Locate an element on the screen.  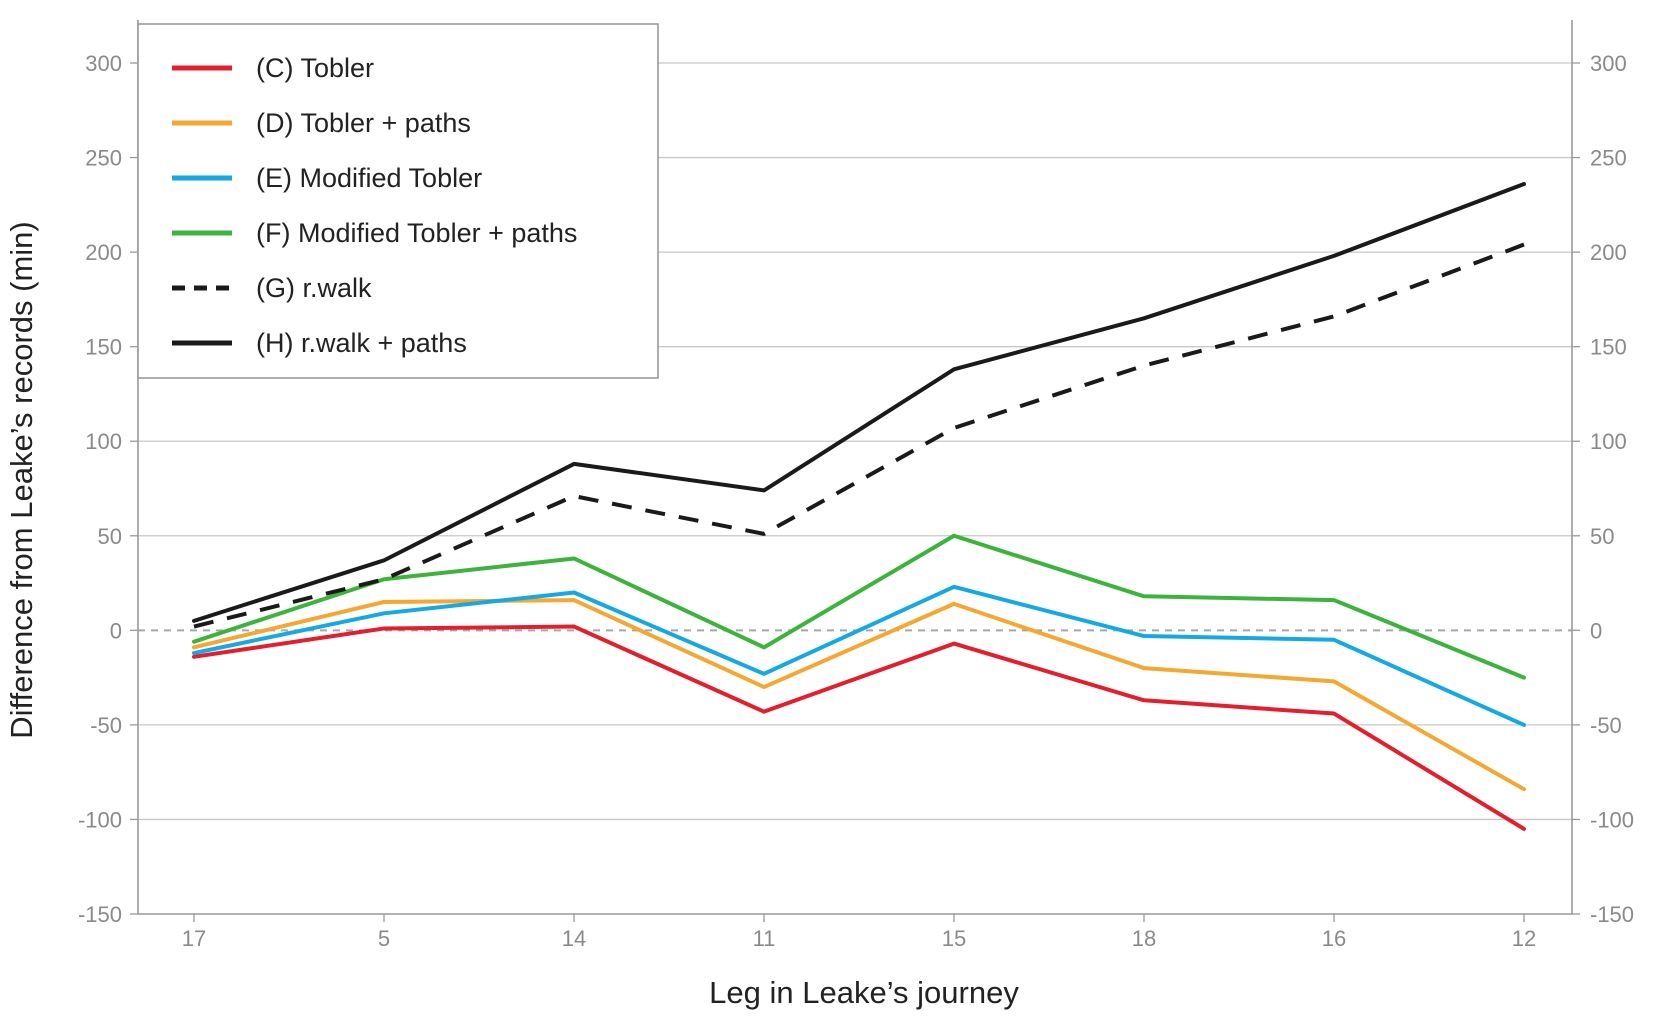
y-tick-label-right: -100 is located at coordinates (1612, 819).